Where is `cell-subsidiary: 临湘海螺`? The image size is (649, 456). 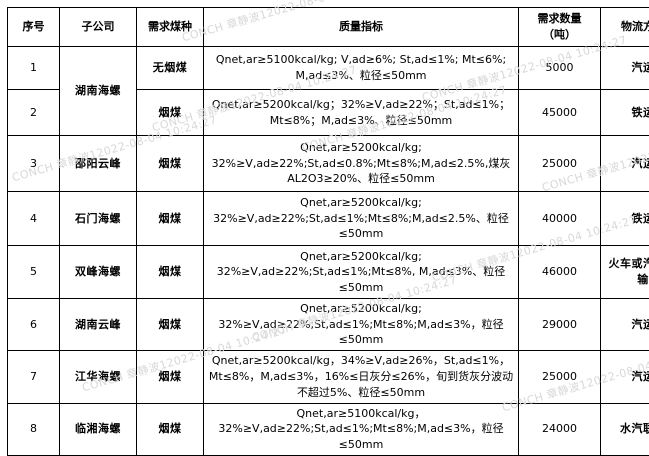
cell-subsidiary: 临湘海螺 is located at coordinates (98, 429).